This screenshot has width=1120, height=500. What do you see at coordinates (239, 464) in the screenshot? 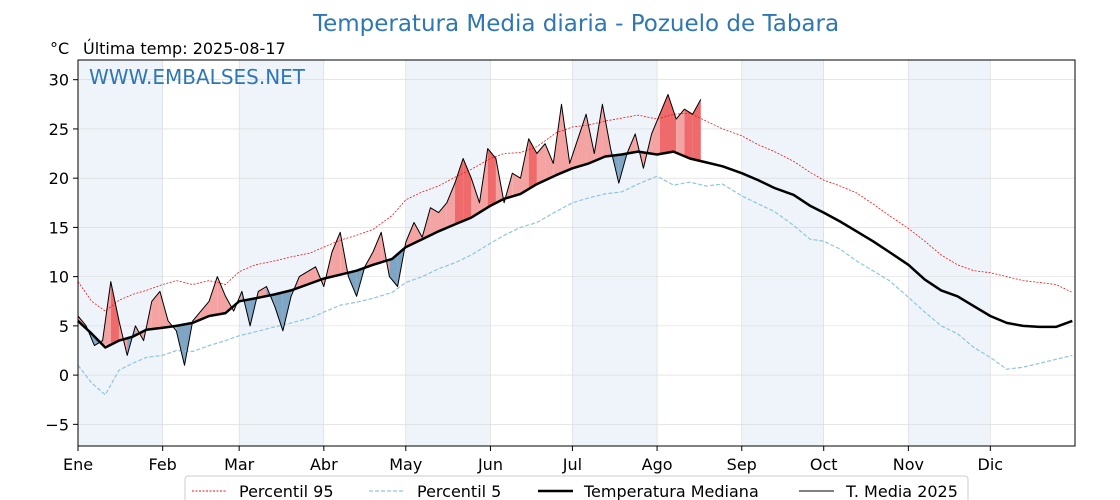
I see `x-tick-label: Mar` at bounding box center [239, 464].